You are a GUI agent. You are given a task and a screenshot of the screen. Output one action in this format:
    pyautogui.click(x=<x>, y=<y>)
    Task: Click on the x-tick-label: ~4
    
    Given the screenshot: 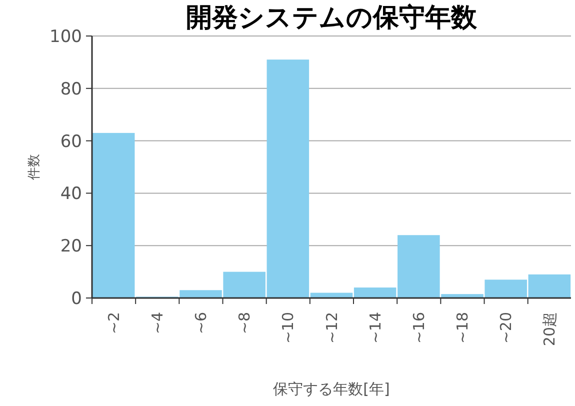 What is the action you would take?
    pyautogui.click(x=157, y=323)
    